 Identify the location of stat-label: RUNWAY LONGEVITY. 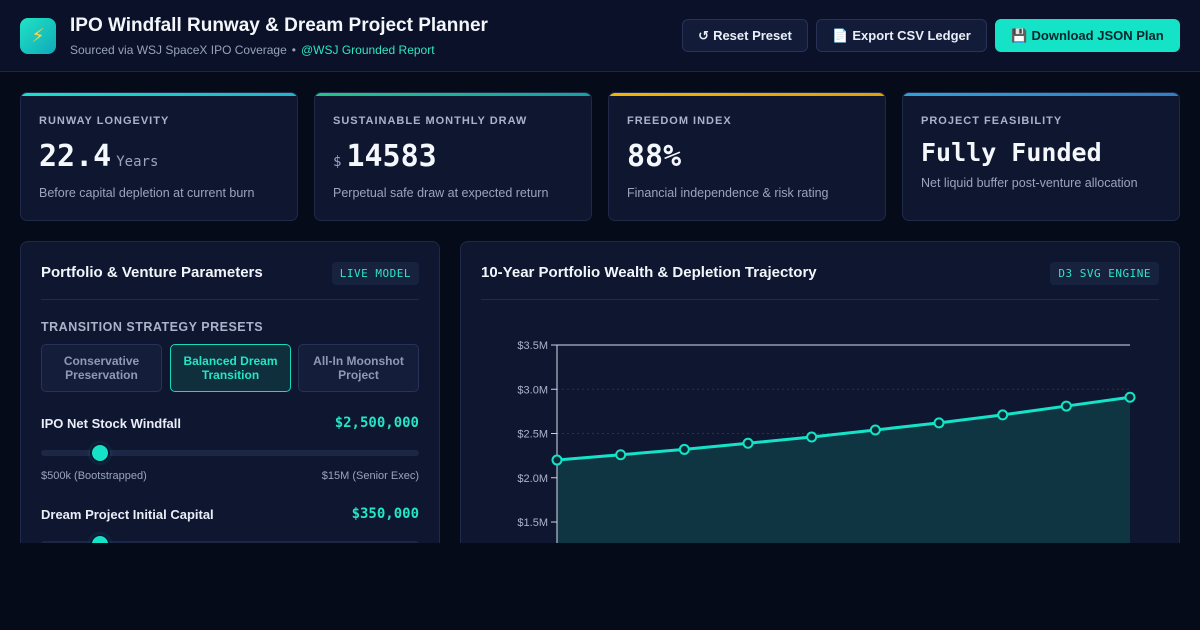
(104, 121).